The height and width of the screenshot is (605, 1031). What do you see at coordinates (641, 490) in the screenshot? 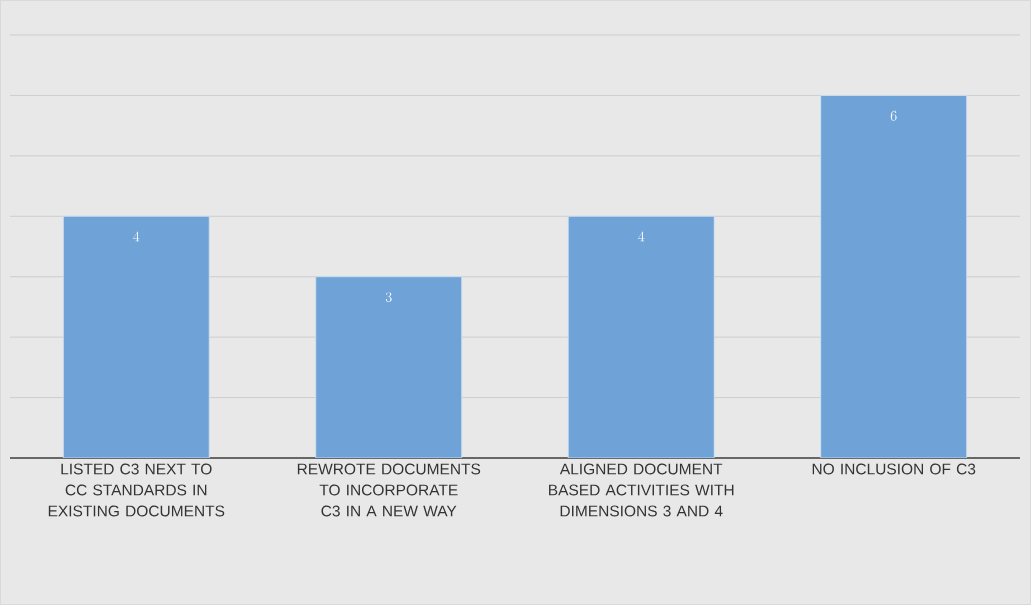
I see `x-tick-label: ALIGNED DOCUMENT BASED ACTIVITIES WITH DIMENSIONS 3 AND 4` at bounding box center [641, 490].